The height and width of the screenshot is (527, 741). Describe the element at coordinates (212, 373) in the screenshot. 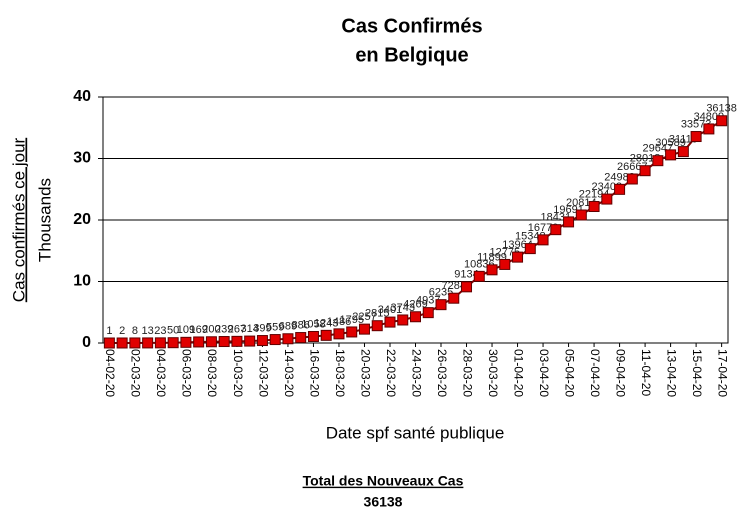

I see `x-tick-label: 08-03-20` at that location.